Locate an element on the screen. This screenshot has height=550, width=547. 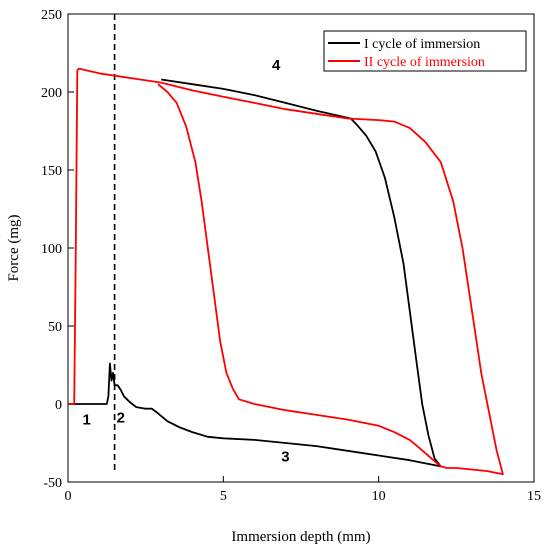
x-tick-label: 5 is located at coordinates (223, 496).